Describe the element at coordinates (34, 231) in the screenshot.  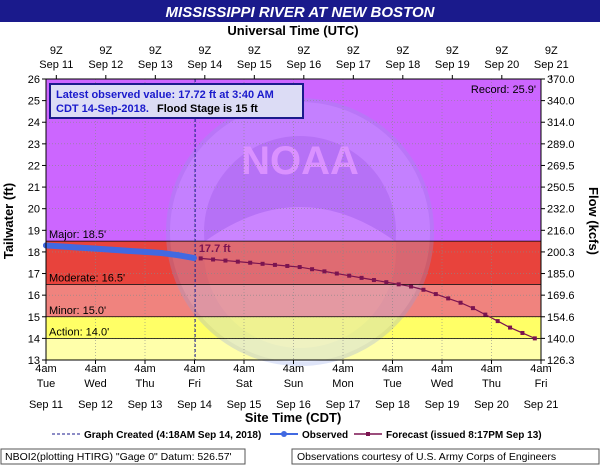
I see `y-tick-label: 19` at that location.